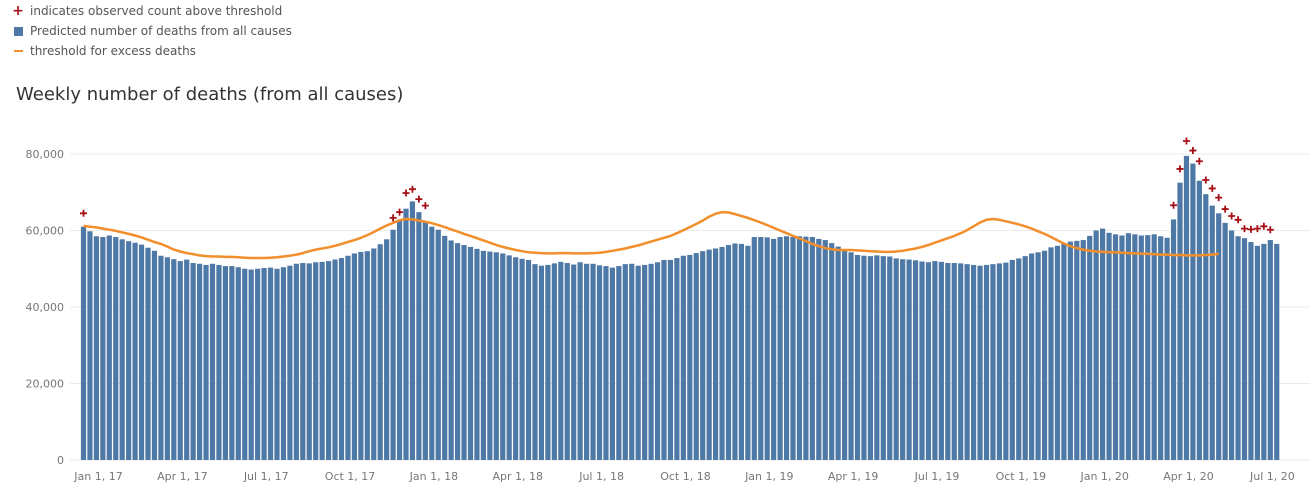  Describe the element at coordinates (853, 476) in the screenshot. I see `x-tick-label: Apr 1, 19` at that location.